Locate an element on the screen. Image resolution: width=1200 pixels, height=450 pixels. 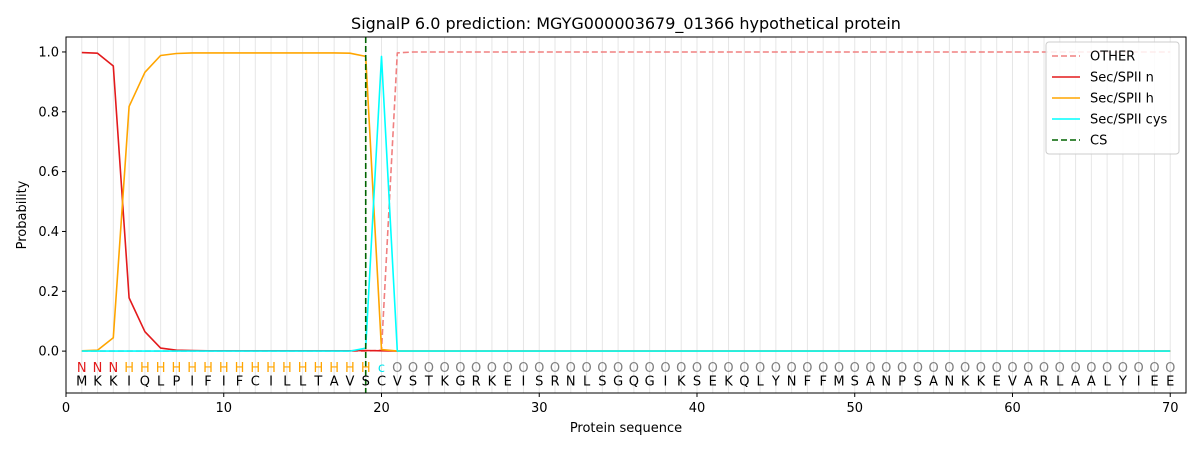
residue-label: M is located at coordinates (838, 382).